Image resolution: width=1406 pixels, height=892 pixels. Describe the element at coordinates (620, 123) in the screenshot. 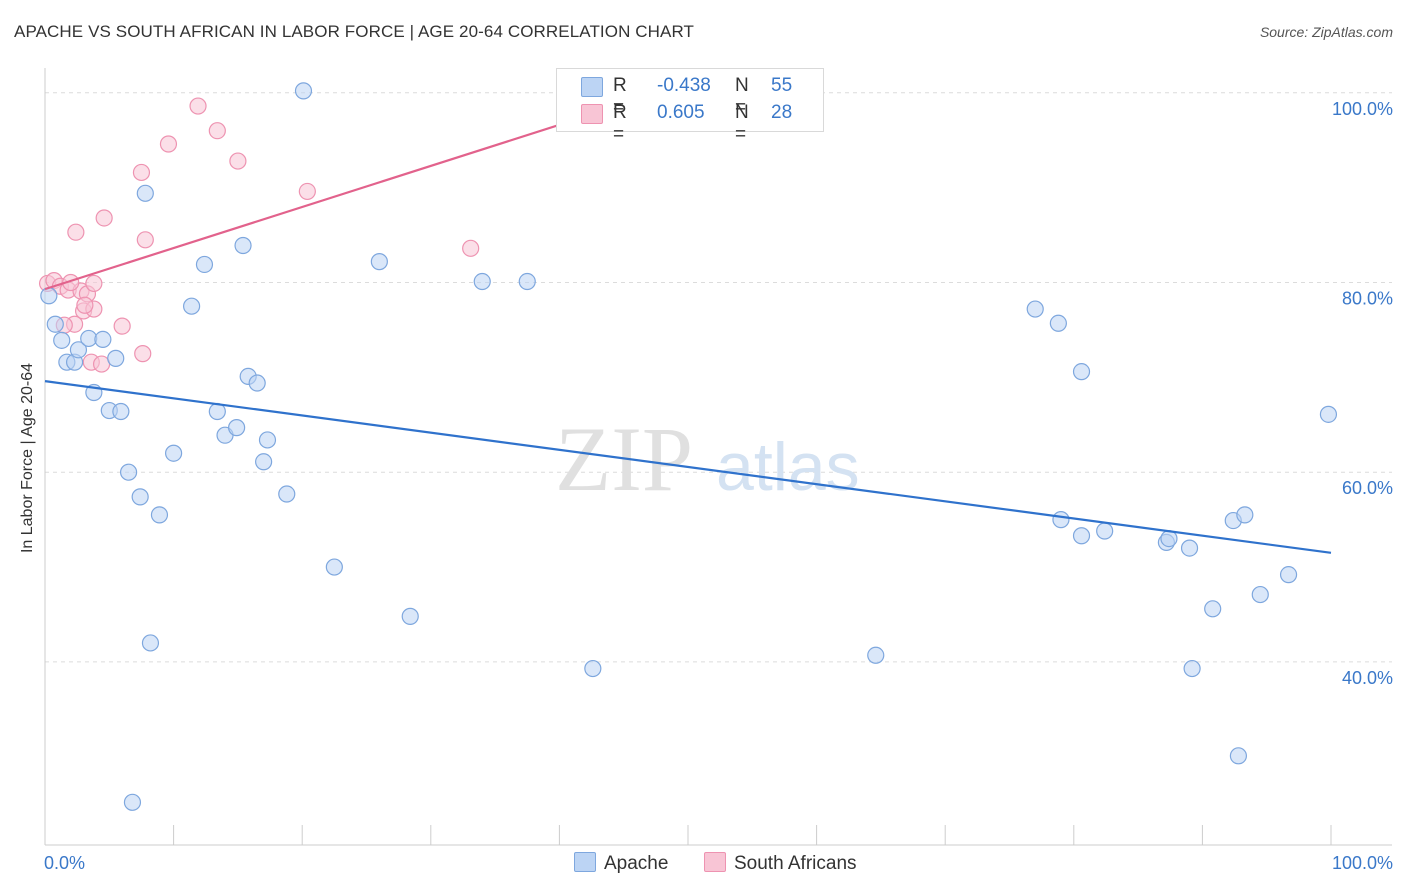

I see `sa-r-label: R =` at that location.